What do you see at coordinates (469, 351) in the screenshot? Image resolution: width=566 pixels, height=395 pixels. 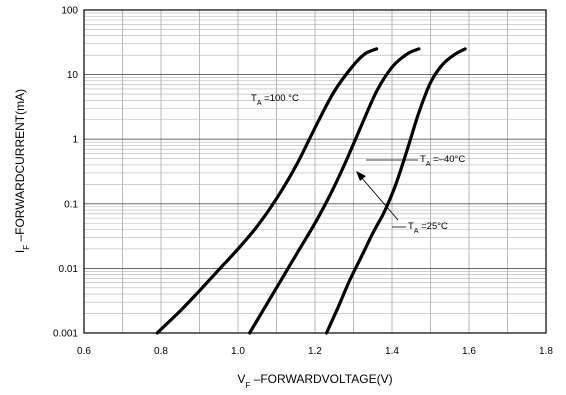 I see `x-tick-label: 1.6` at bounding box center [469, 351].